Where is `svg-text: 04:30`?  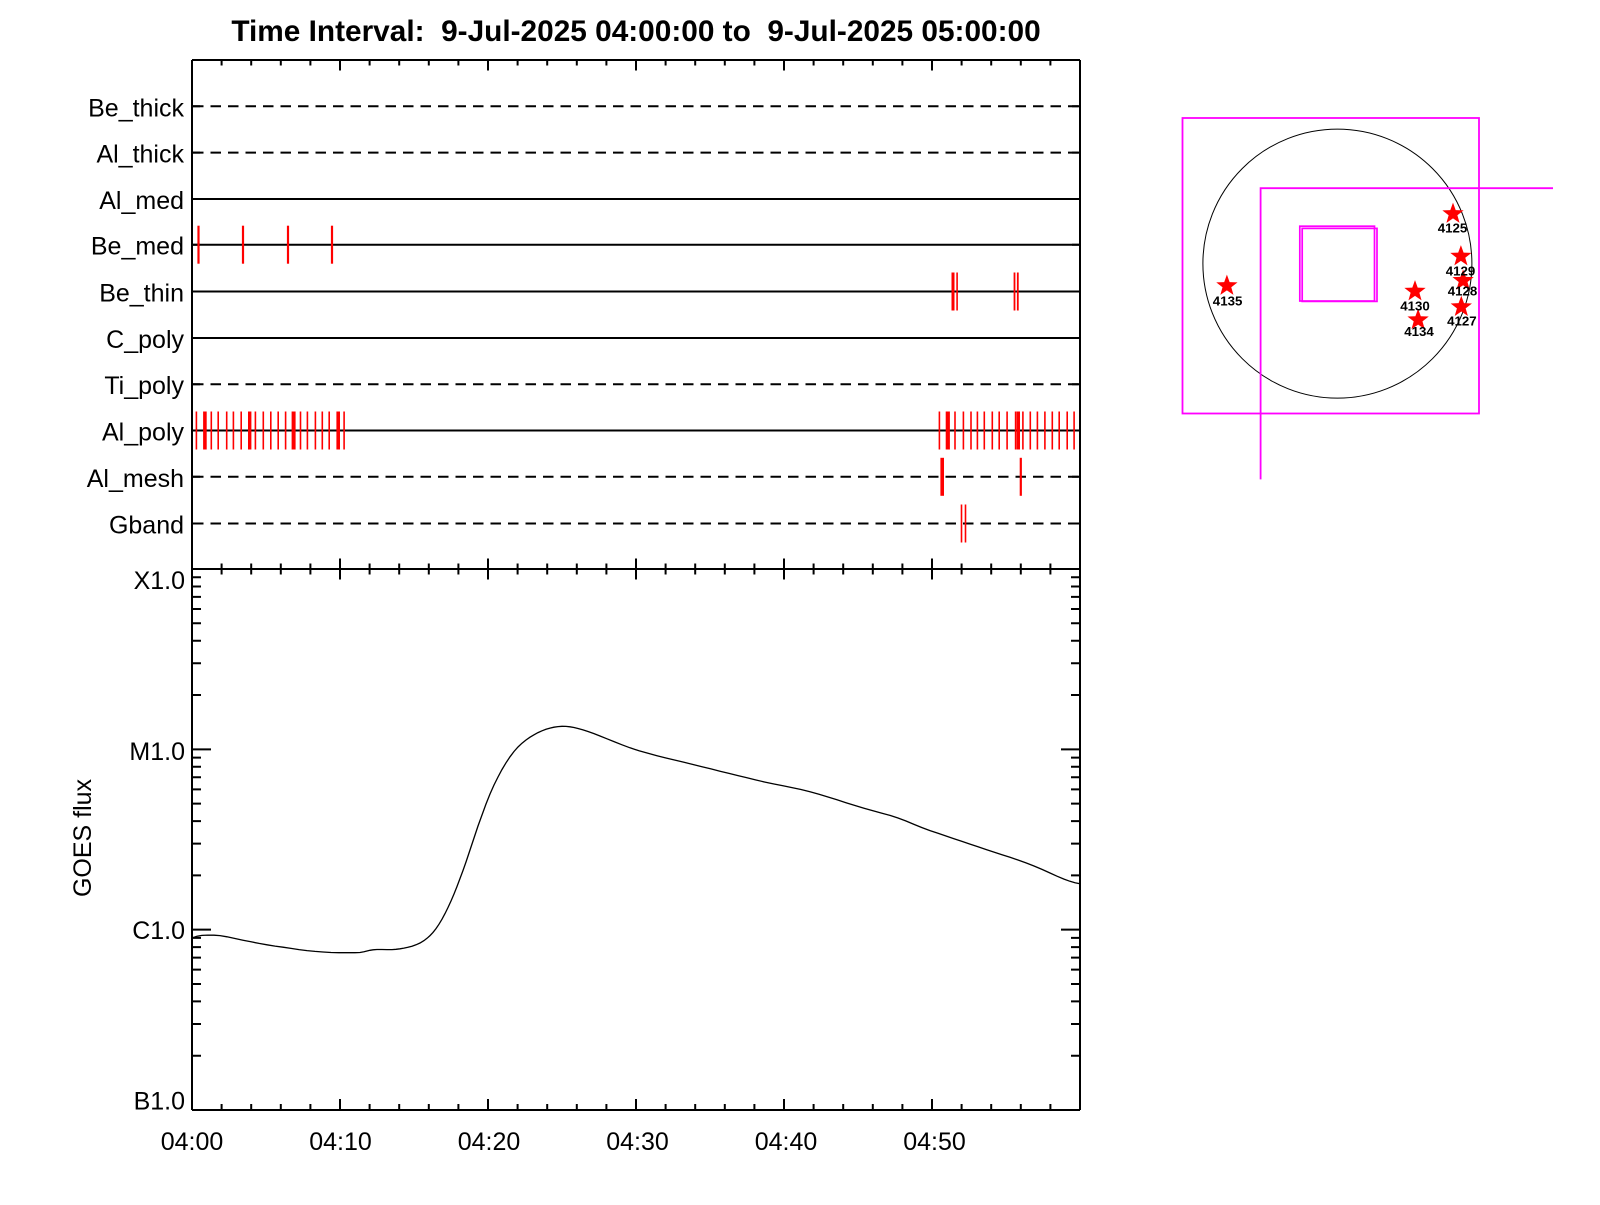 svg-text: 04:30 is located at coordinates (637, 1142).